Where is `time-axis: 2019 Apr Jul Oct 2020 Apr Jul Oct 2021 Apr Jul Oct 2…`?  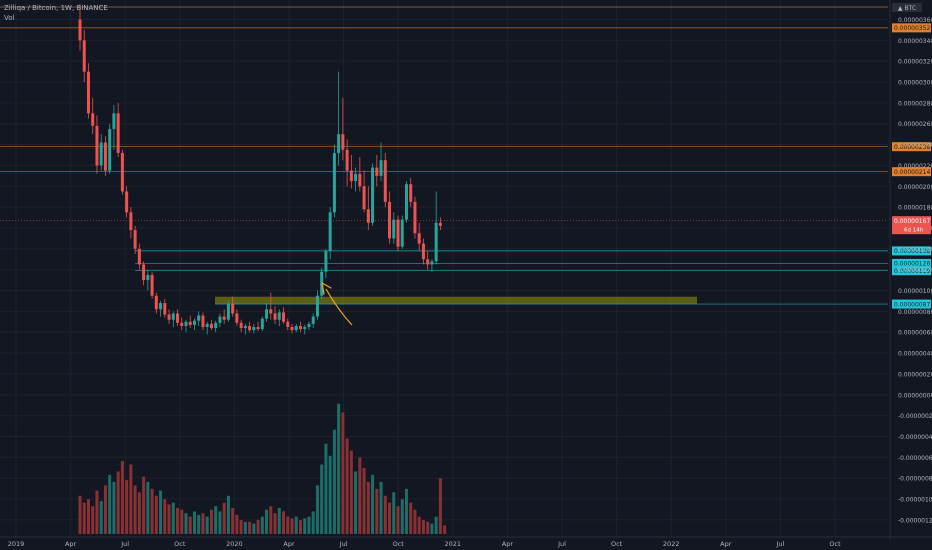
time-axis: 2019 Apr Jul Oct 2020 Apr Jul Oct 2021 Apr Jul Oct 2… is located at coordinates (466, 542).